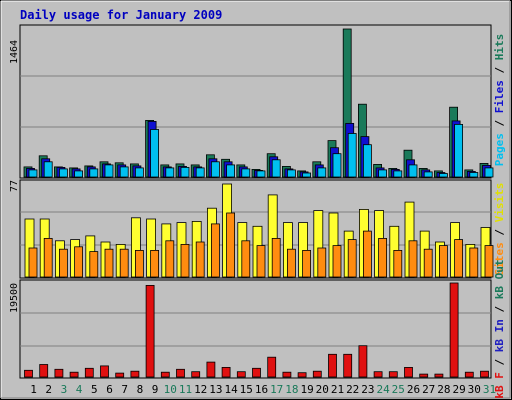 The width and height of the screenshot is (512, 400). I want to click on day-label-7: 7, so click(124, 389).